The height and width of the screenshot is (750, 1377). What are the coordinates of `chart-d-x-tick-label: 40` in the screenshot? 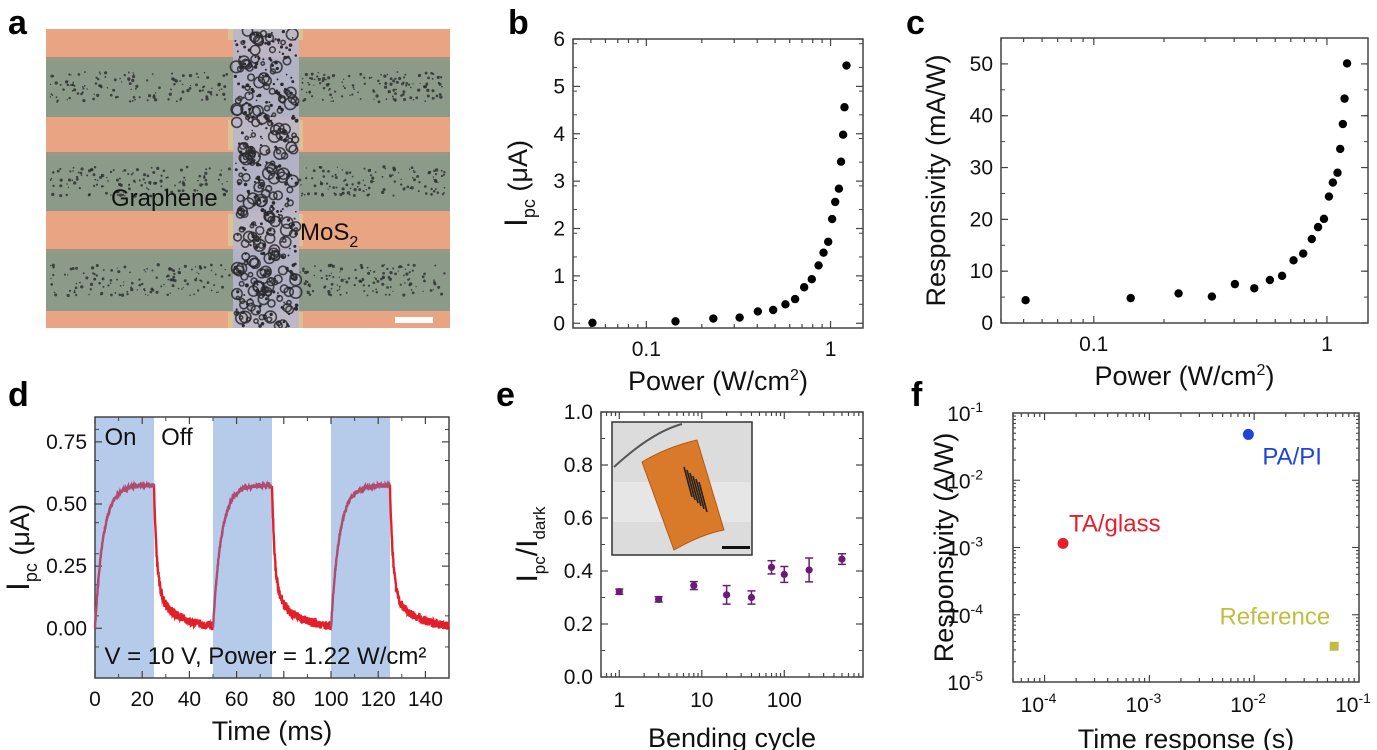 It's located at (189, 699).